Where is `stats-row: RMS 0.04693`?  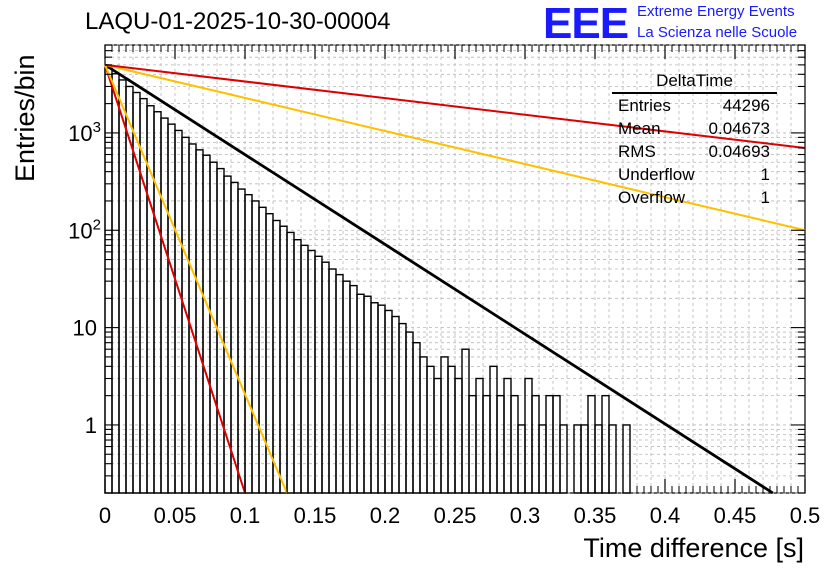 stats-row: RMS 0.04693 is located at coordinates (694, 151).